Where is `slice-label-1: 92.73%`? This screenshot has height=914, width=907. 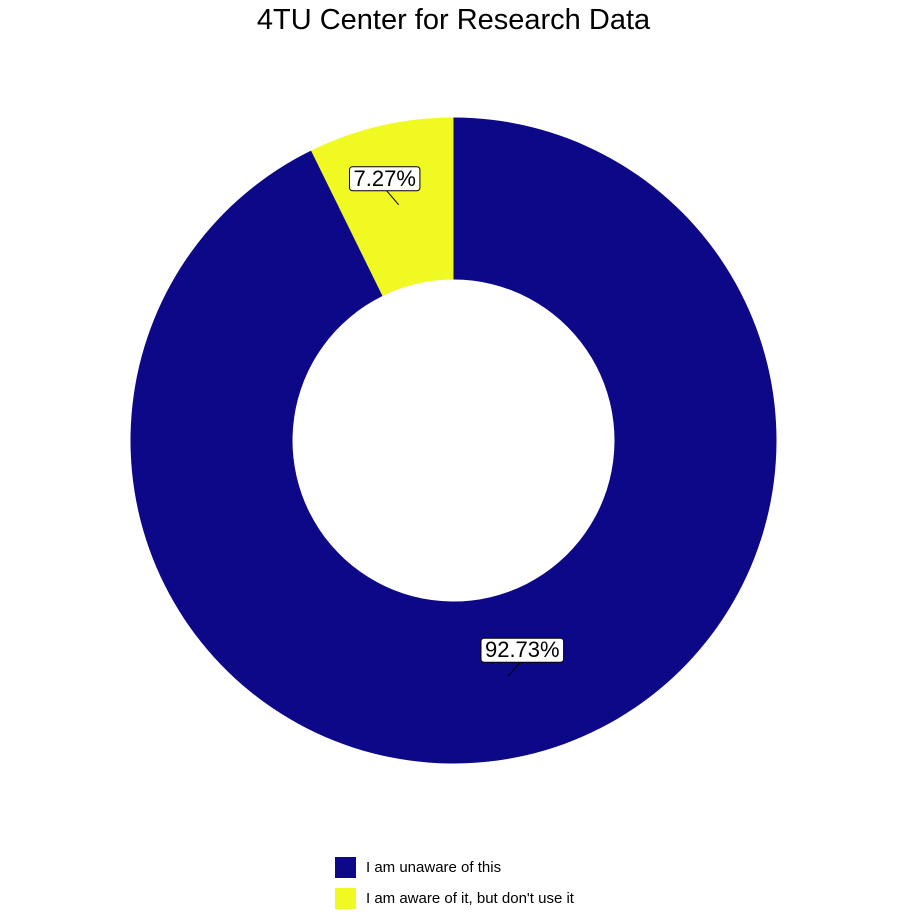
slice-label-1: 92.73% is located at coordinates (522, 657).